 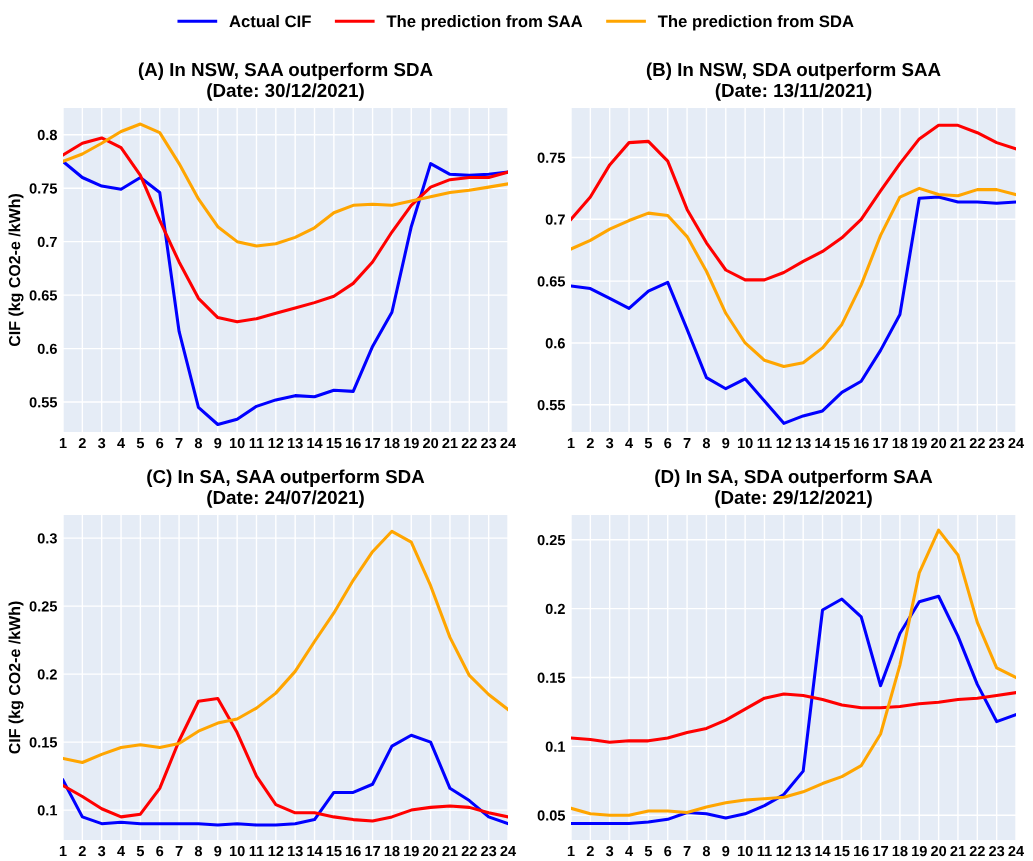 What do you see at coordinates (551, 815) in the screenshot?
I see `y-tick-label: 0.05` at bounding box center [551, 815].